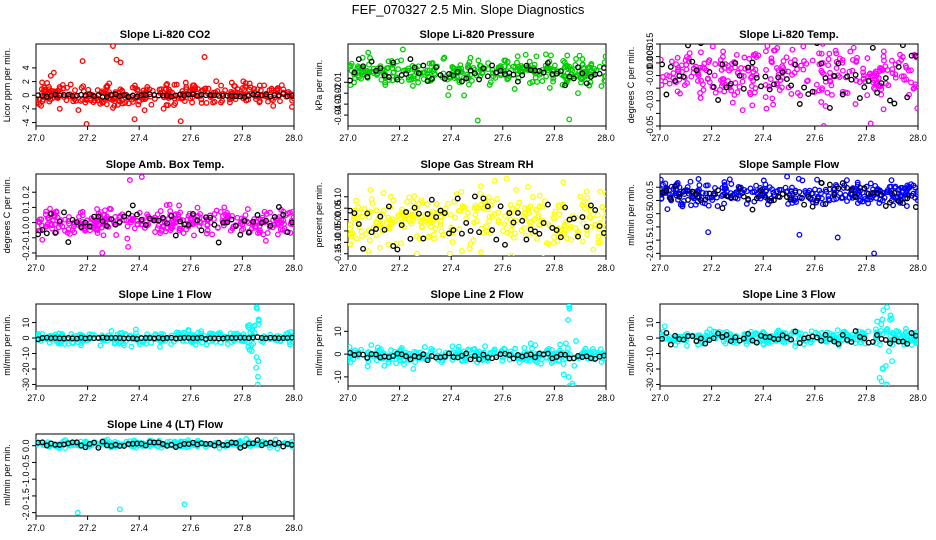 The image size is (936, 540). What do you see at coordinates (631, 215) in the screenshot?
I see `y-axis-label: ml/min per min.` at bounding box center [631, 215].